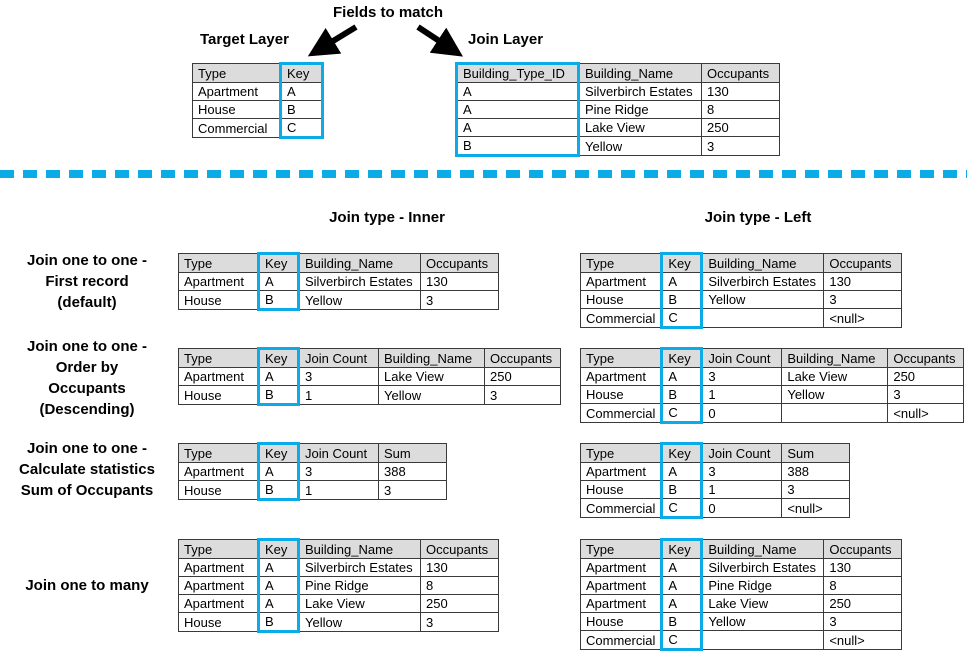 The height and width of the screenshot is (652, 967). I want to click on table-header-row: Type Key Join Count Building_Name Occupants, so click(772, 357).